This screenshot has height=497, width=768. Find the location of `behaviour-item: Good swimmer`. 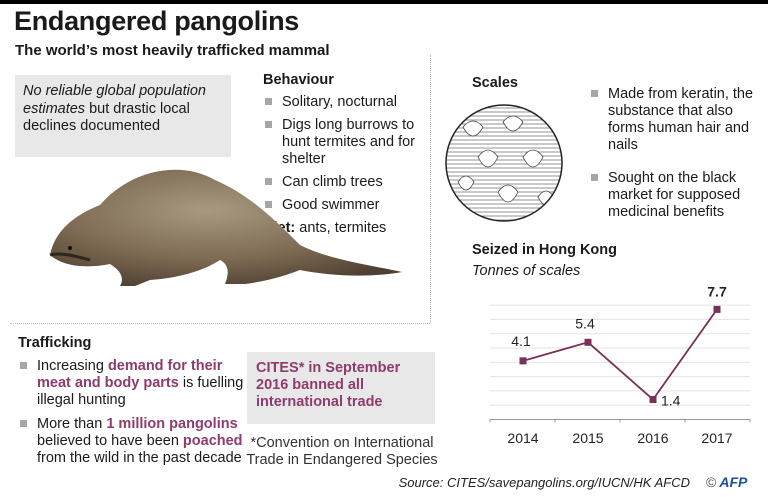

behaviour-item: Good swimmer is located at coordinates (343, 205).